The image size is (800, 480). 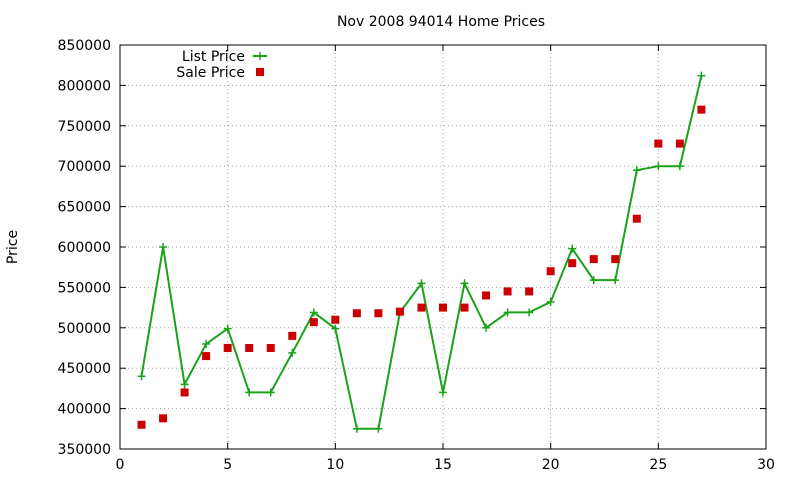 What do you see at coordinates (84, 208) in the screenshot?
I see `y-tick-label: 650000` at bounding box center [84, 208].